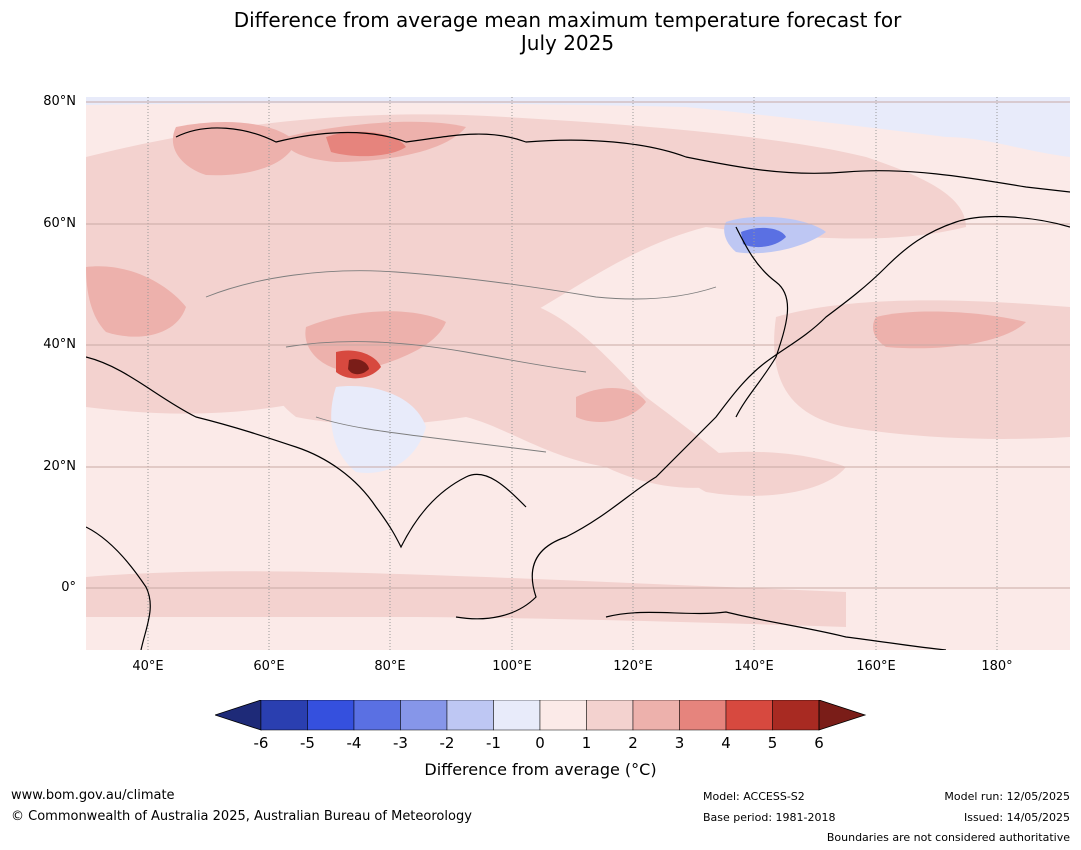 This screenshot has width=1081, height=850. Describe the element at coordinates (136, 301) in the screenshot. I see `anomaly-region-plus2-caspian` at that location.